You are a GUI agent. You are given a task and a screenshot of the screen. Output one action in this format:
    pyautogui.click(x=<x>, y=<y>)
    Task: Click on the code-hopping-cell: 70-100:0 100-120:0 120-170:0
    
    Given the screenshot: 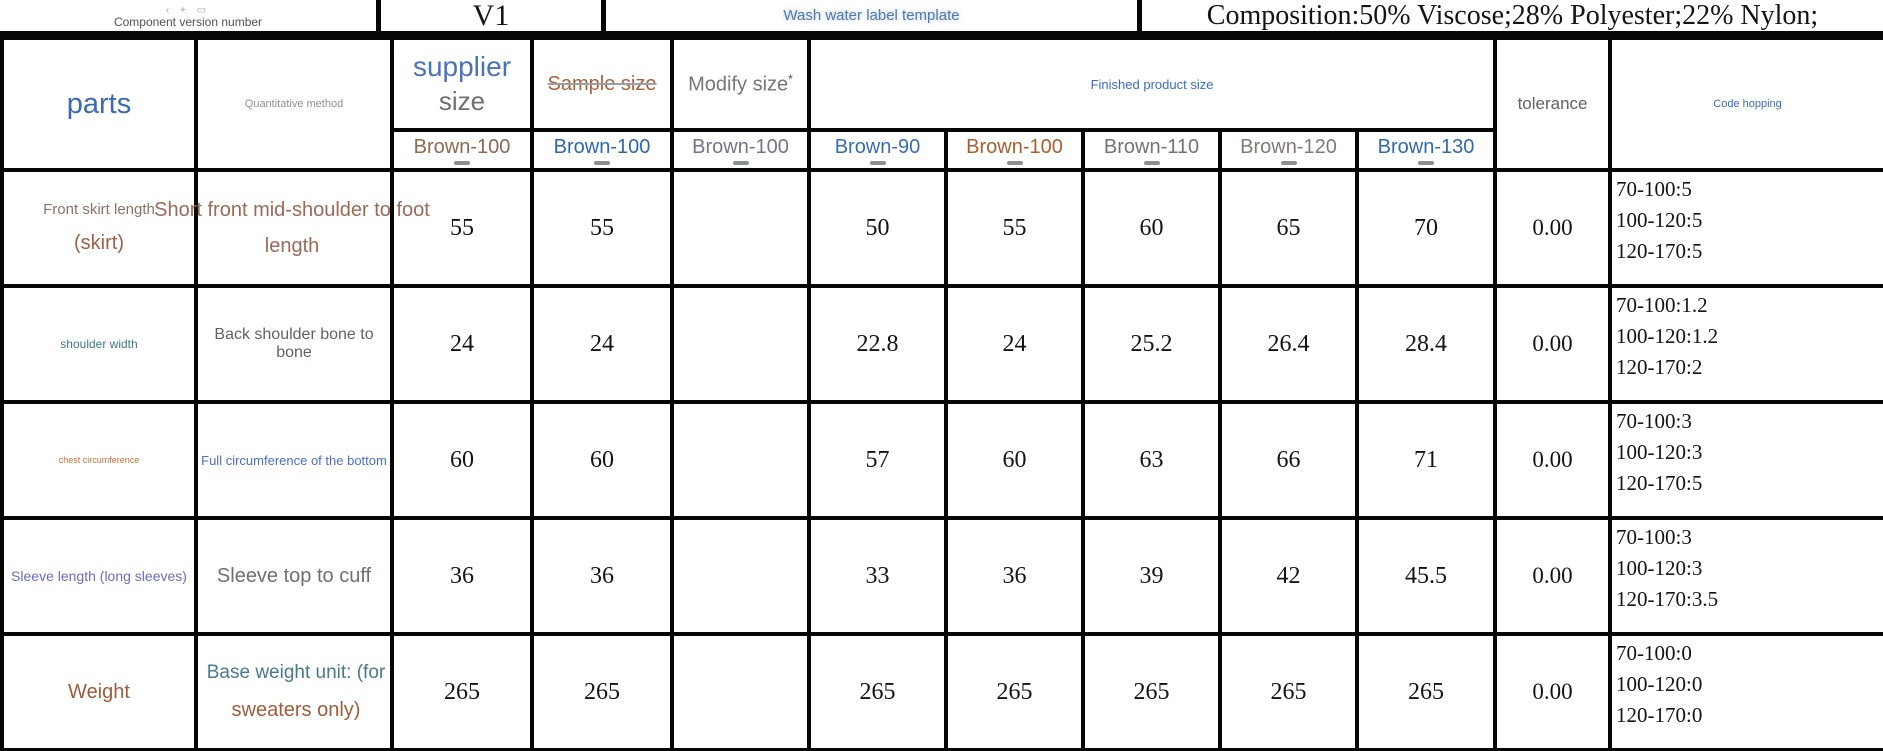 What is the action you would take?
    pyautogui.click(x=1745, y=691)
    